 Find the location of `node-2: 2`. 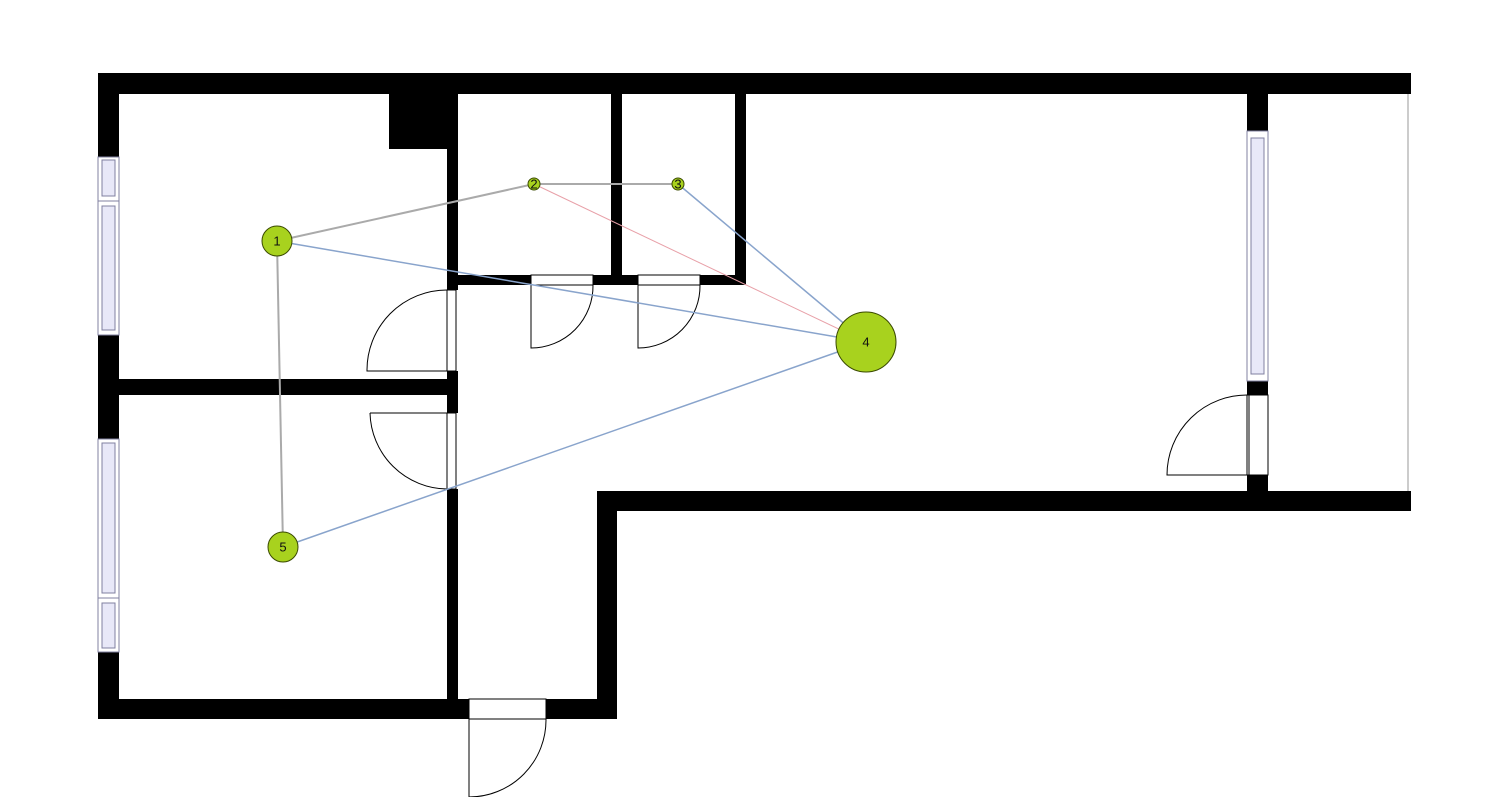

node-2: 2 is located at coordinates (534, 184).